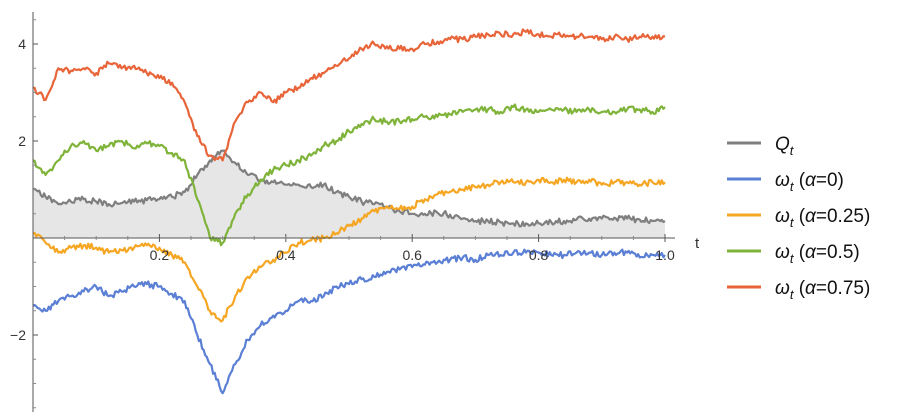 The height and width of the screenshot is (417, 910). Describe the element at coordinates (785, 146) in the screenshot. I see `legend-label: Qt` at that location.